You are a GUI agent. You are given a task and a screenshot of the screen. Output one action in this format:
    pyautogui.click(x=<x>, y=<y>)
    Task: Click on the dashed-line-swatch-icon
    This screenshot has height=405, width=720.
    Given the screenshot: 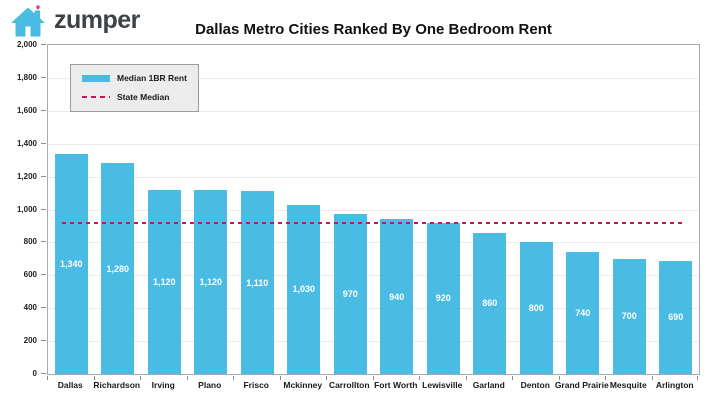 What is the action you would take?
    pyautogui.click(x=96, y=97)
    